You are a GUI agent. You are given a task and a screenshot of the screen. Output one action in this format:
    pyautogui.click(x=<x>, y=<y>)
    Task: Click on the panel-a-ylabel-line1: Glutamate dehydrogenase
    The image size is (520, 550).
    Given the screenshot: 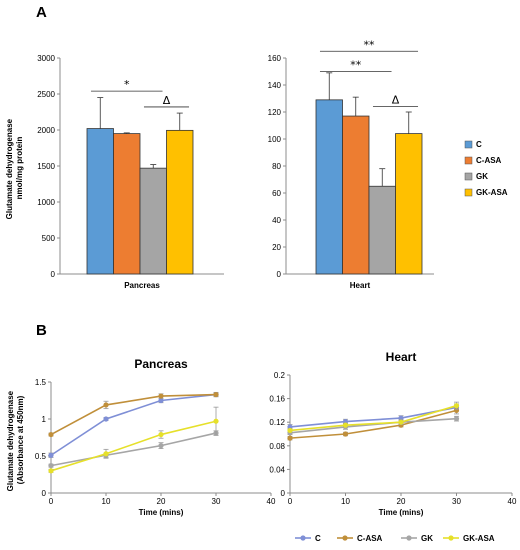 What is the action you would take?
    pyautogui.click(x=9, y=168)
    